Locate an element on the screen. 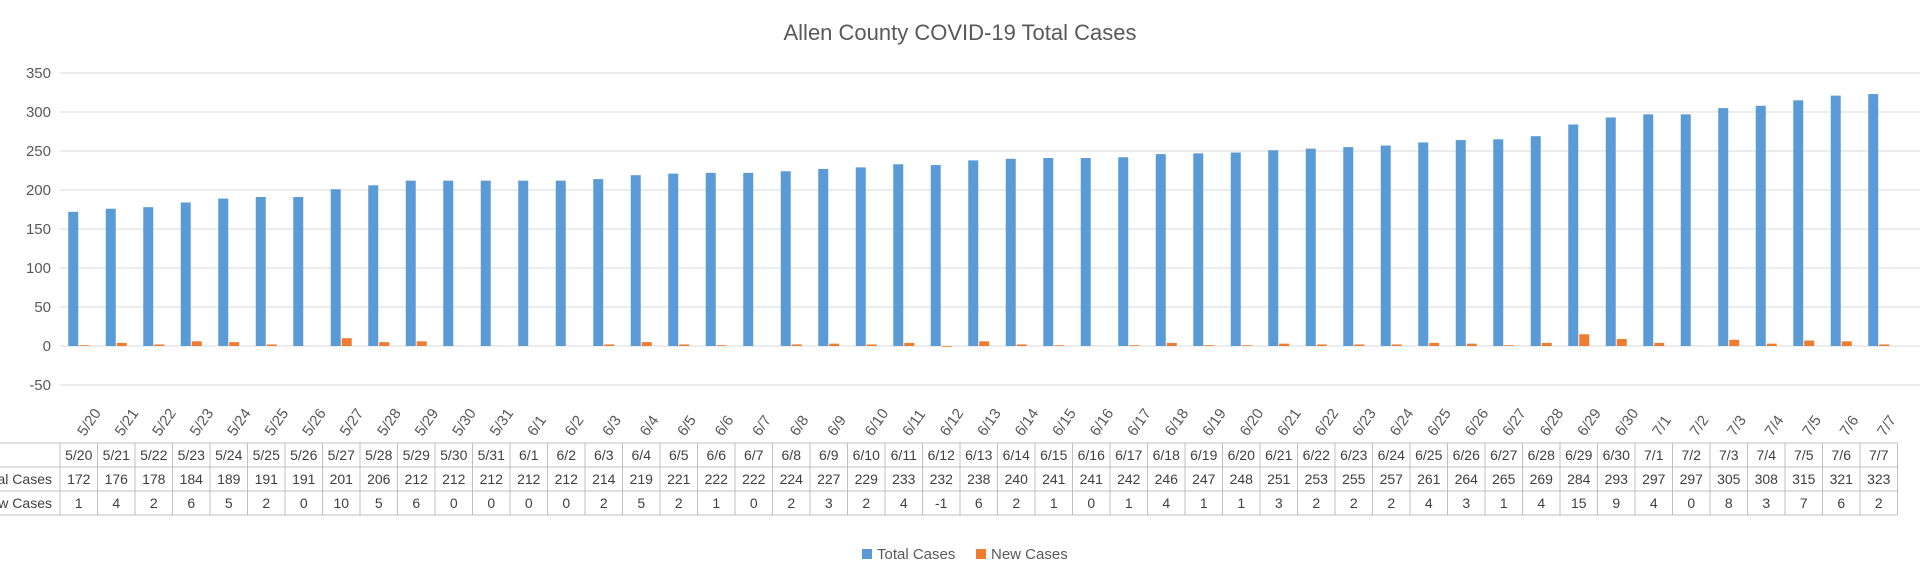 This screenshot has width=1920, height=585. table-header-cell: 7/4 is located at coordinates (1767, 455).